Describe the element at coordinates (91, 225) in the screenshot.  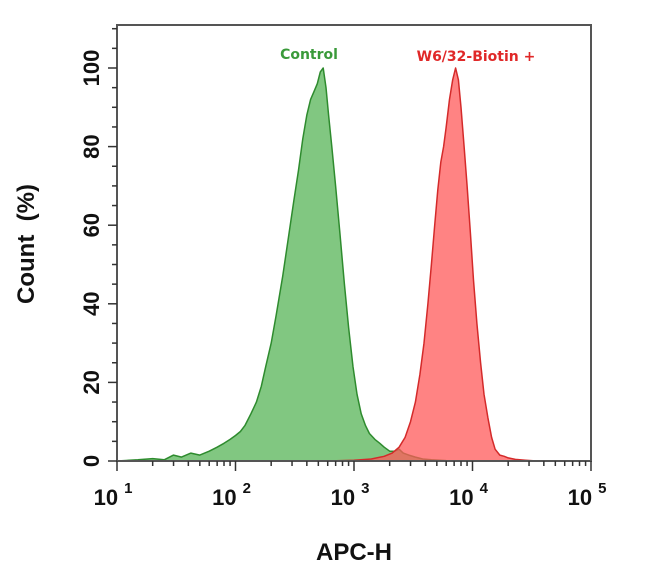
I see `y-tick-label: 60` at that location.